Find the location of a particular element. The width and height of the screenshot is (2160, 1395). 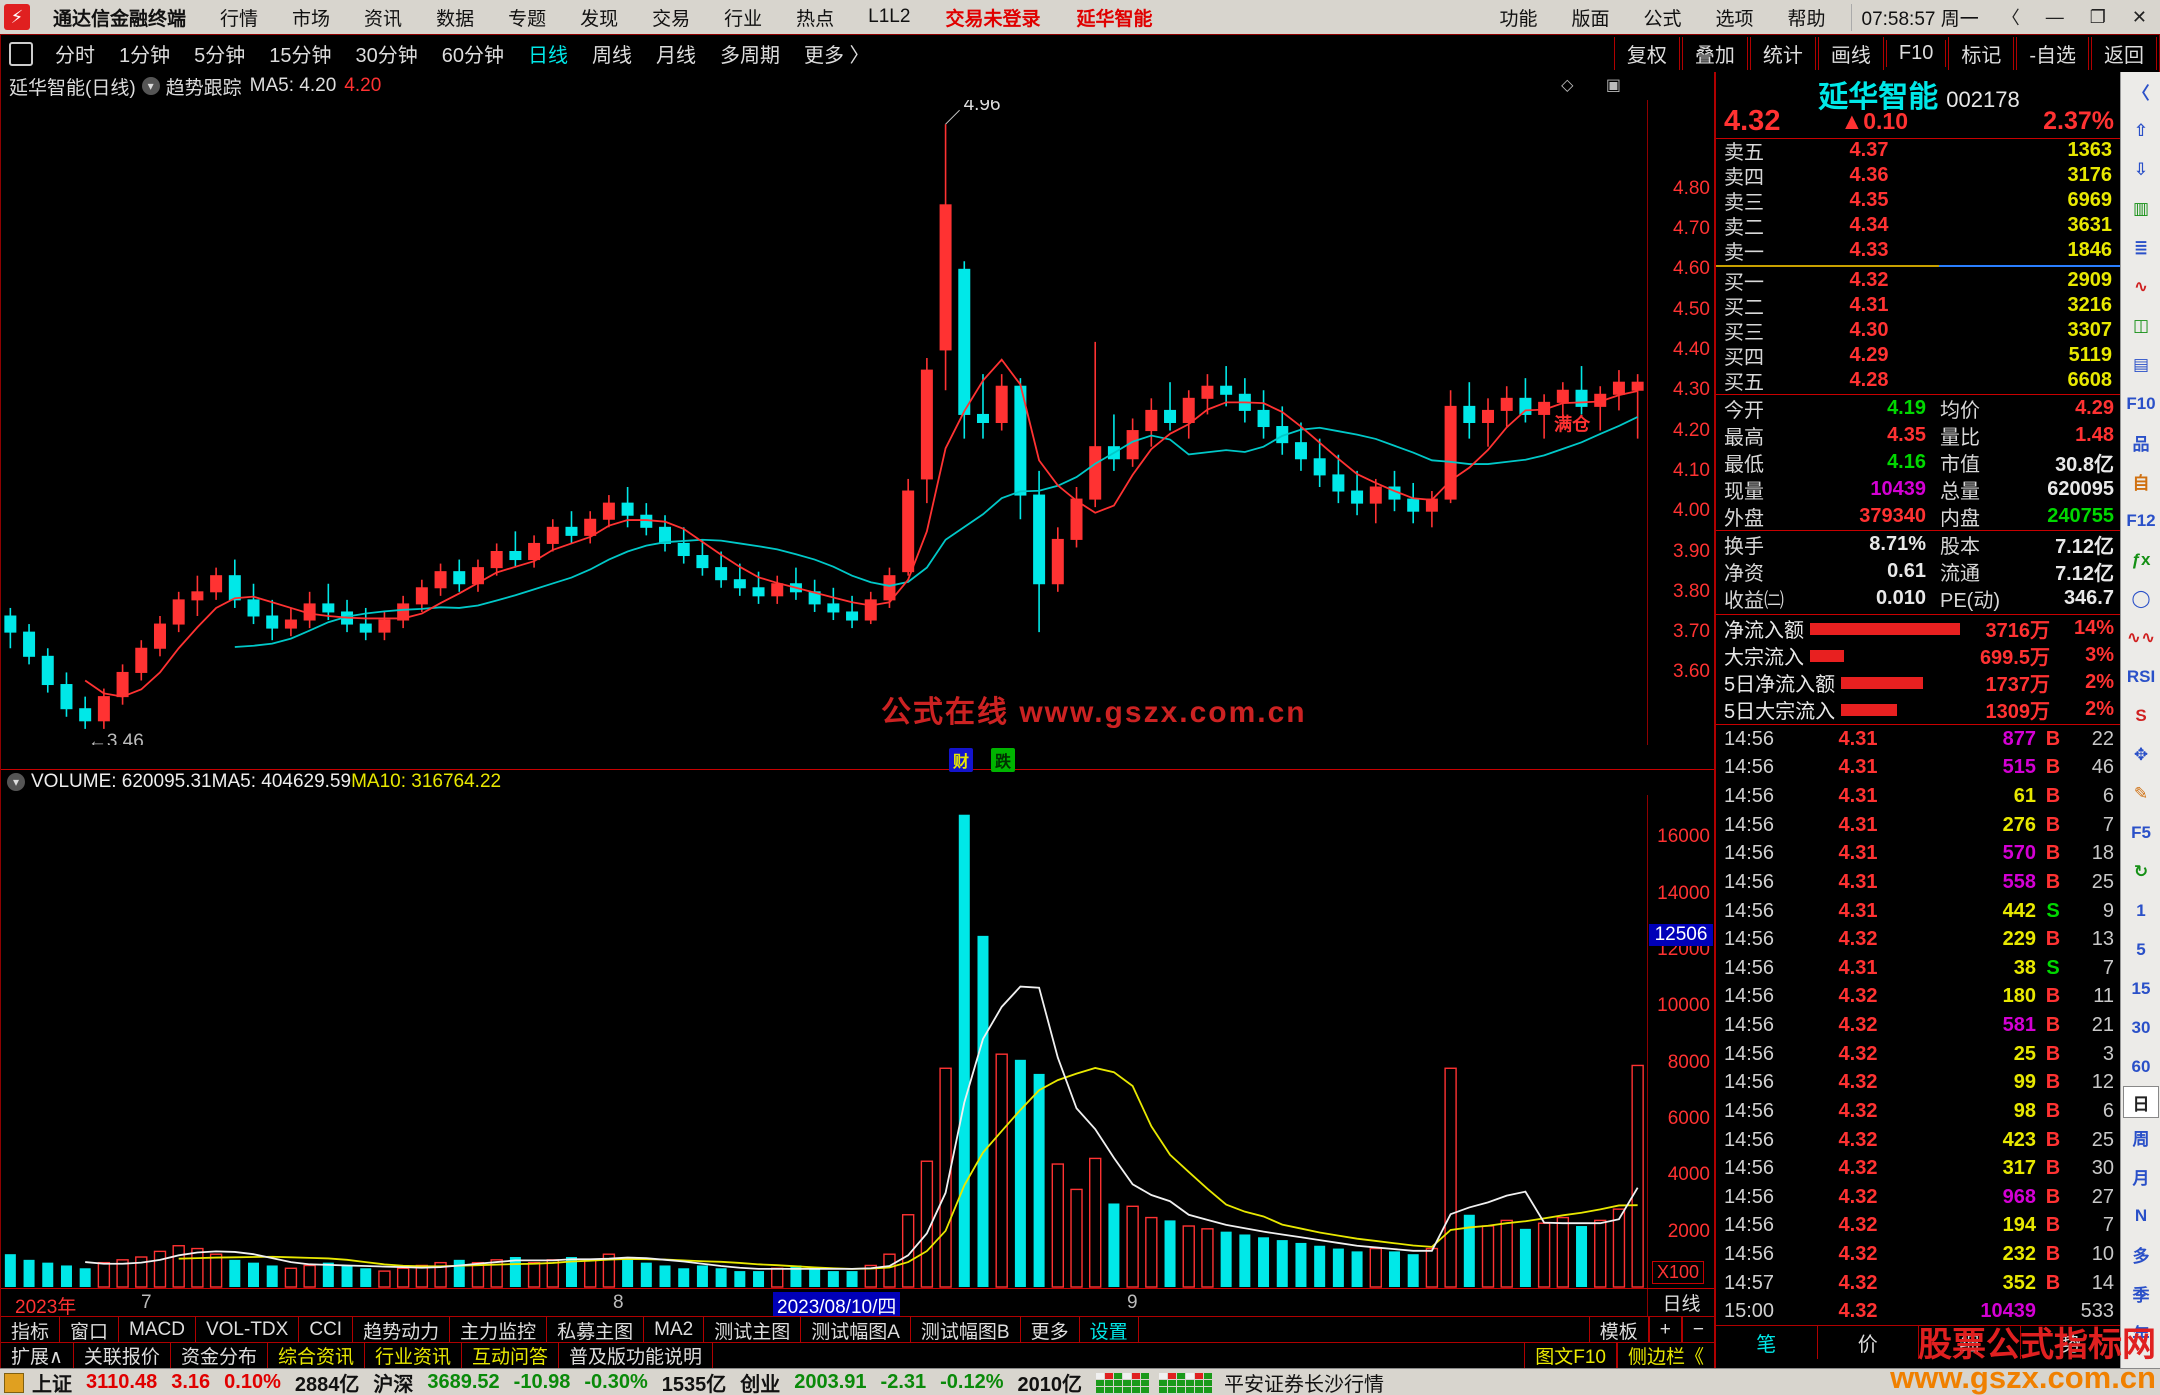

indicator-tab-设置: 设置 is located at coordinates (1109, 1330).